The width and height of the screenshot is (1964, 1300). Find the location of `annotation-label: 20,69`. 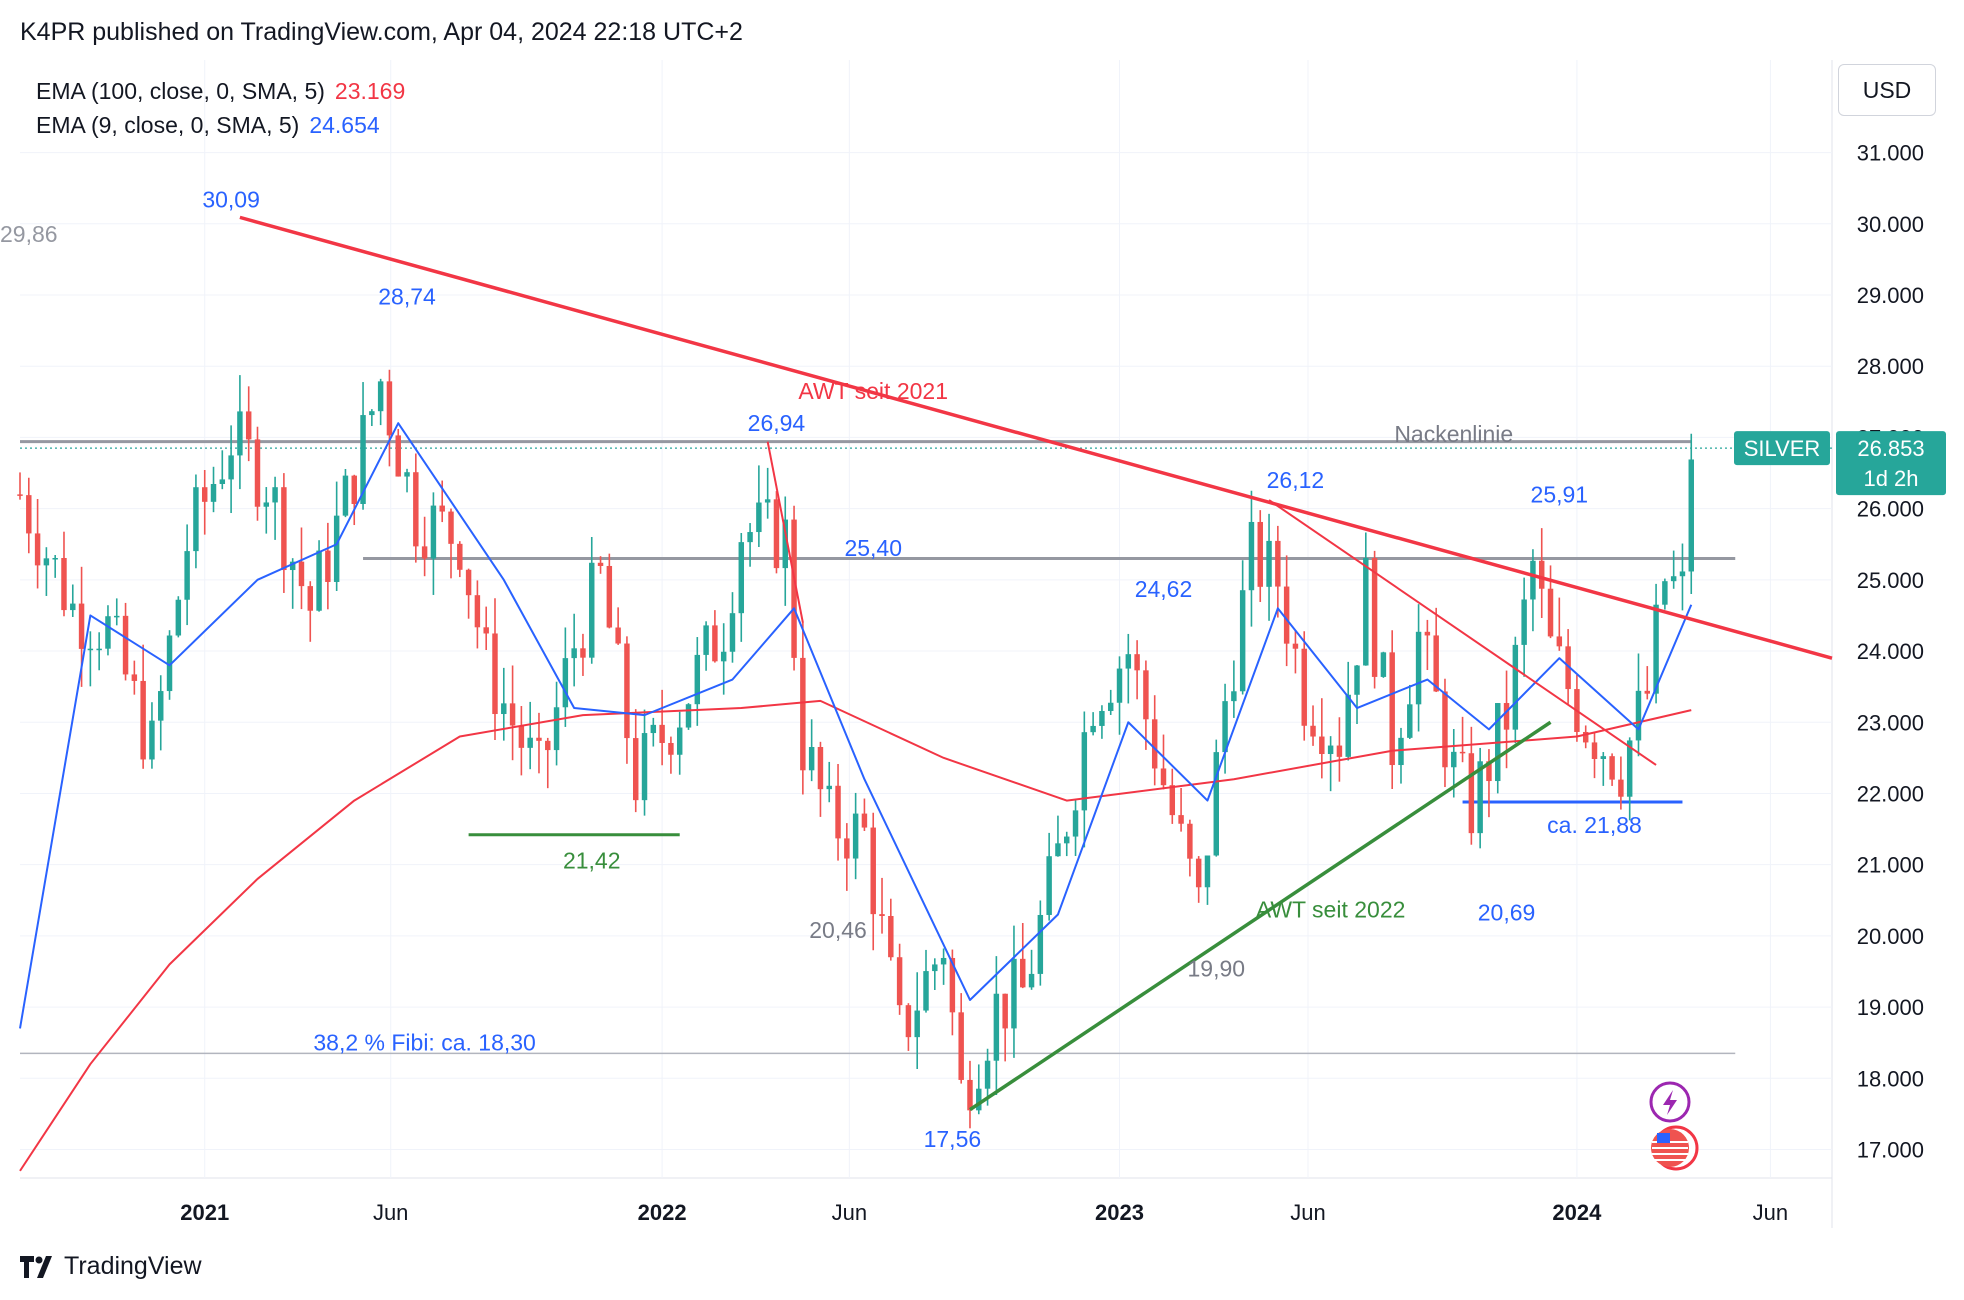

annotation-label: 20,69 is located at coordinates (1507, 912).